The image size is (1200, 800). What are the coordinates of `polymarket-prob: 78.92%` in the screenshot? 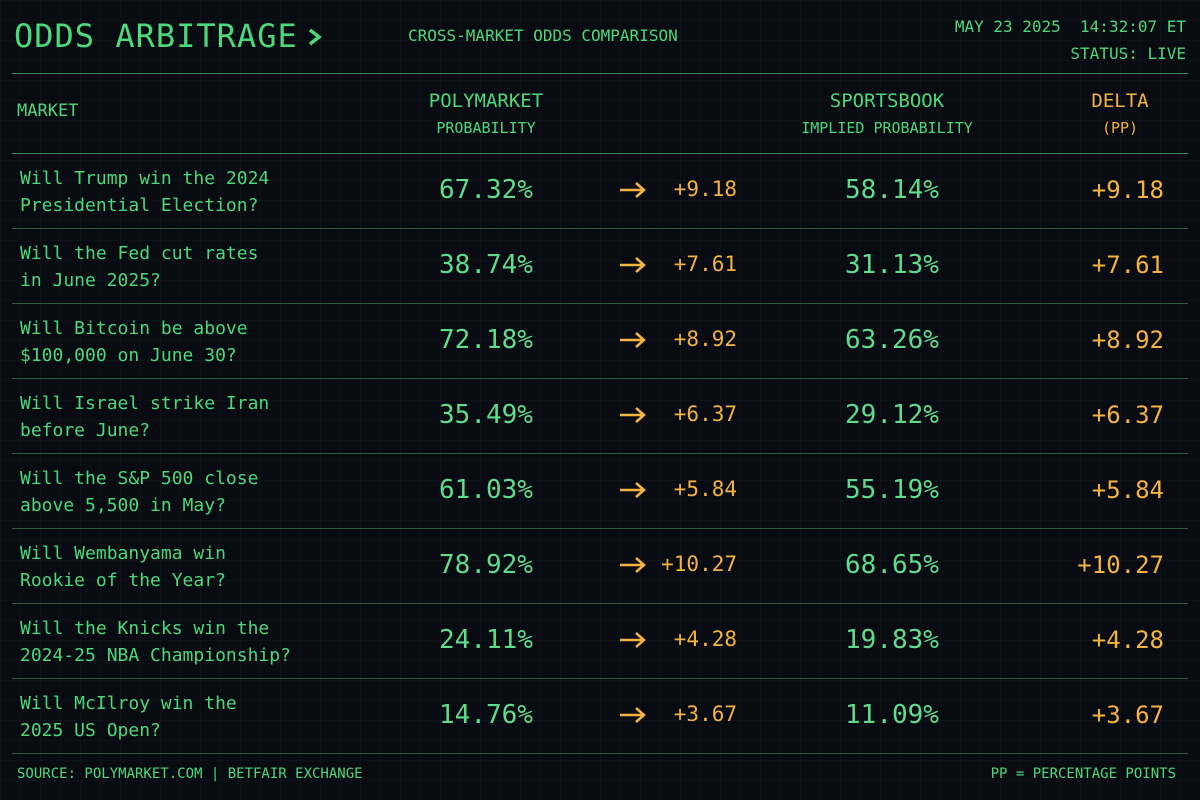 It's located at (486, 565).